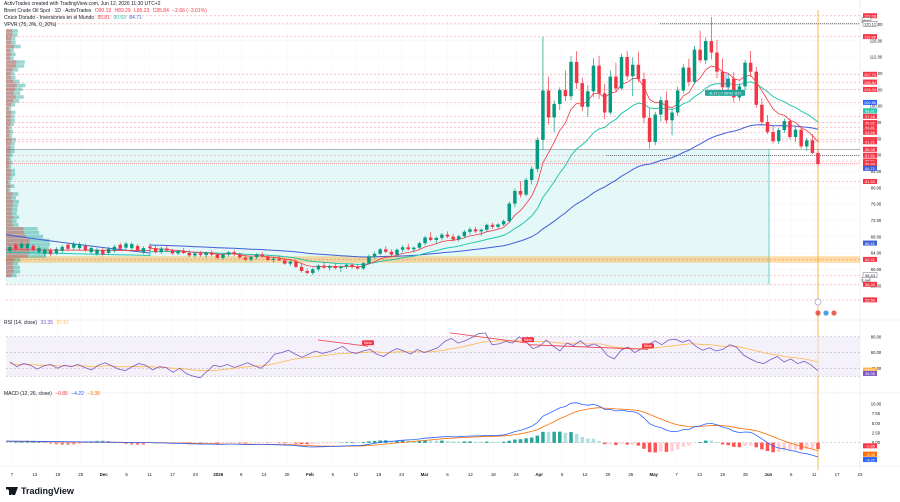 Image resolution: width=900 pixels, height=502 pixels. I want to click on price-tick-label: 60.00, so click(876, 269).